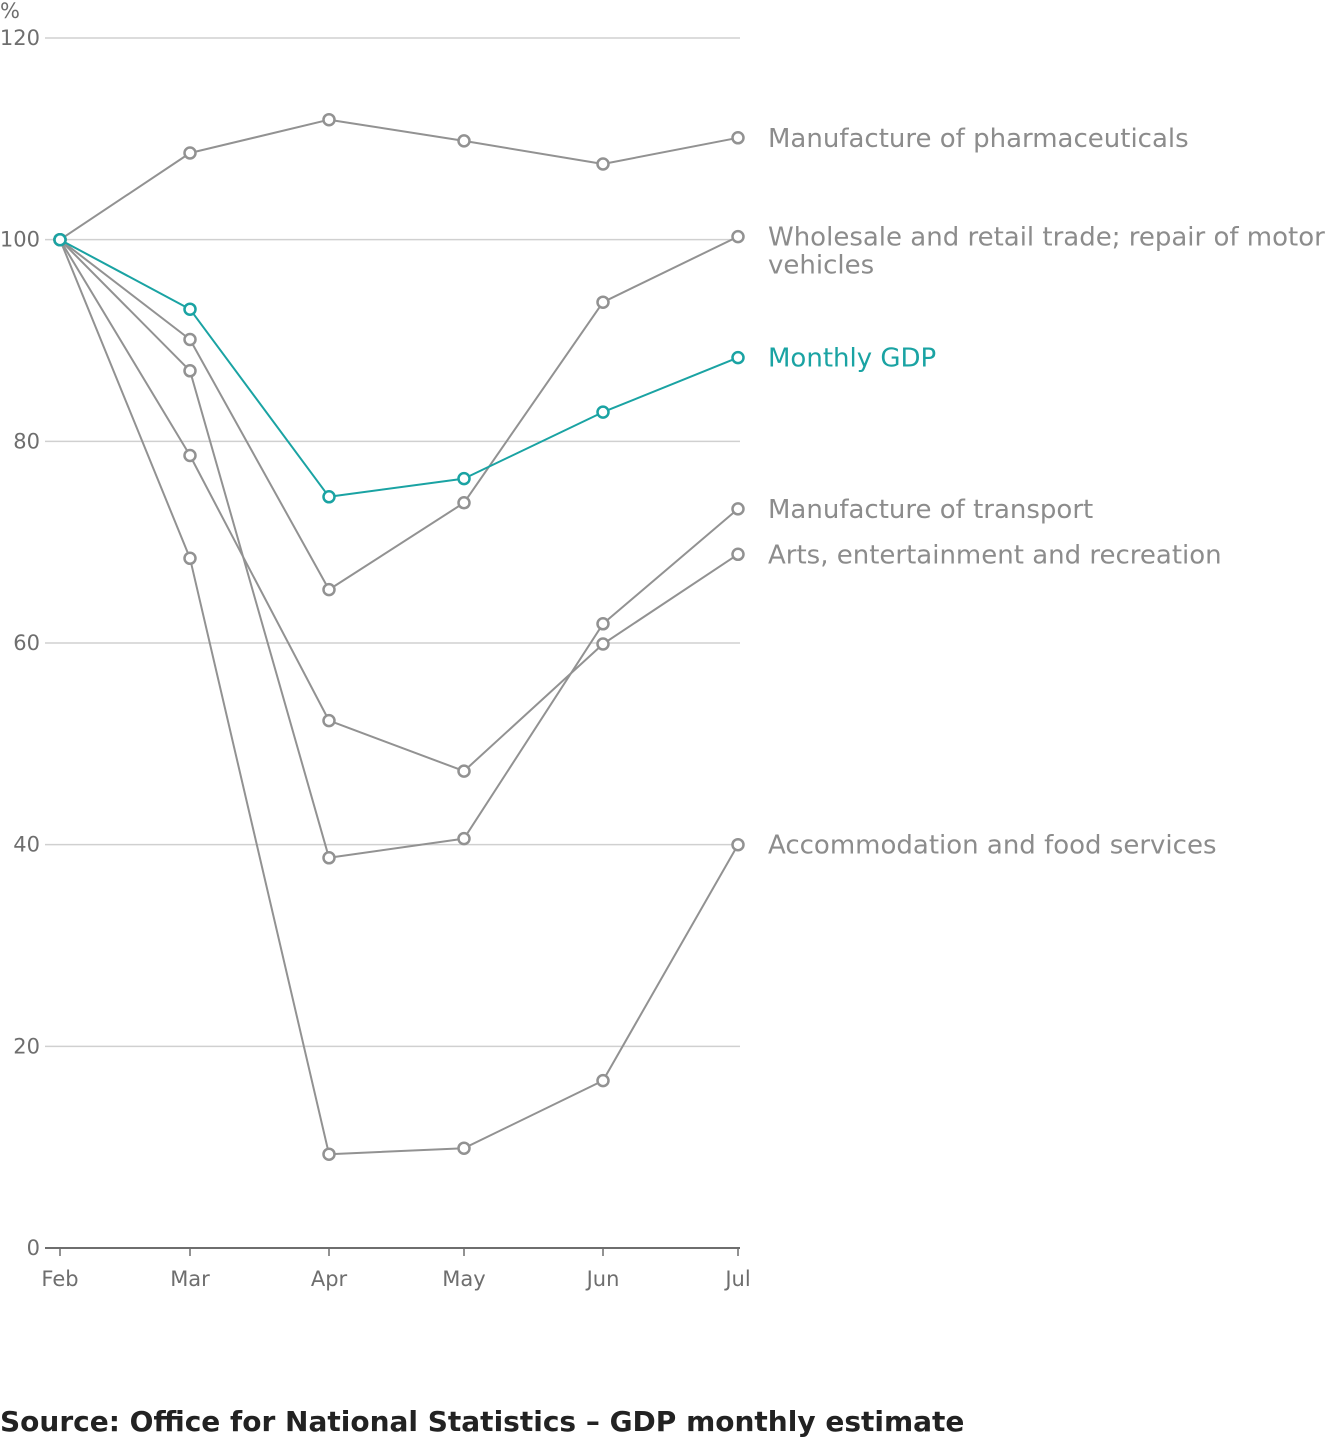 This screenshot has height=1443, width=1327. What do you see at coordinates (603, 164) in the screenshot?
I see `data-point-manufacture-of-pharmaceuticals-jun` at bounding box center [603, 164].